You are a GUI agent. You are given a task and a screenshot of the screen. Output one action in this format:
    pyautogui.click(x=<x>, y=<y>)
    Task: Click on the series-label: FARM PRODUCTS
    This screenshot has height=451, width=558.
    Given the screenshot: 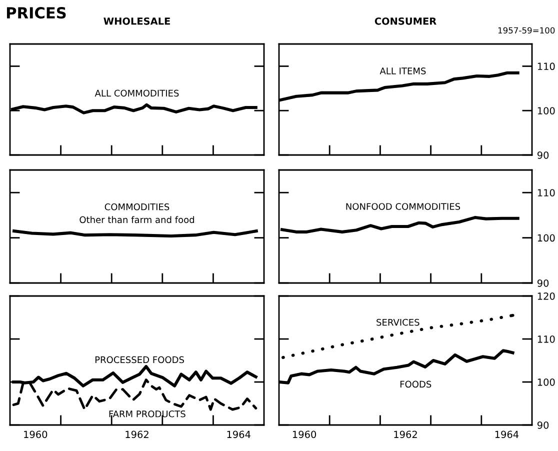 What is the action you would take?
    pyautogui.click(x=147, y=414)
    